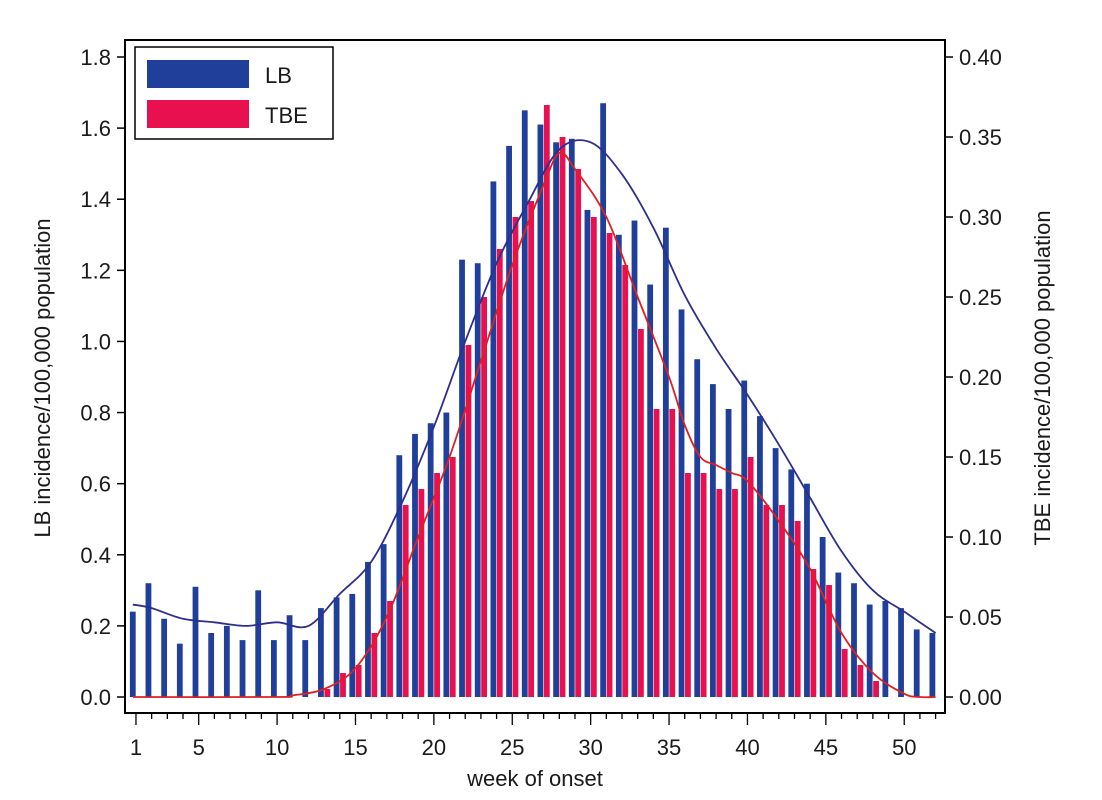 This screenshot has width=1102, height=800. I want to click on y-right-tick-label: 0.25, so click(980, 297).